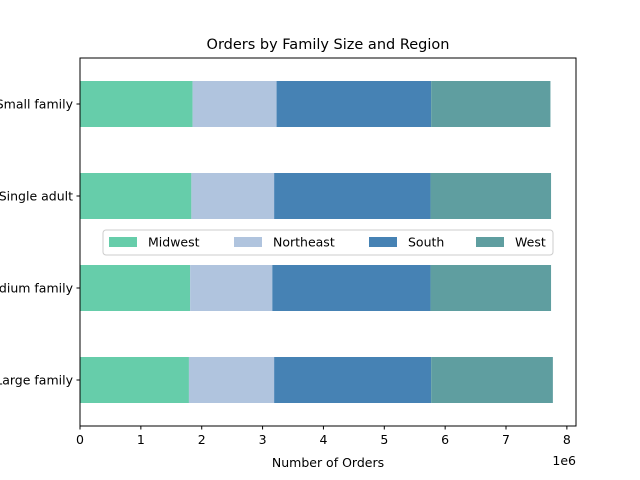 The height and width of the screenshot is (480, 640). Describe the element at coordinates (141, 439) in the screenshot. I see `x-tick-label: 1` at that location.